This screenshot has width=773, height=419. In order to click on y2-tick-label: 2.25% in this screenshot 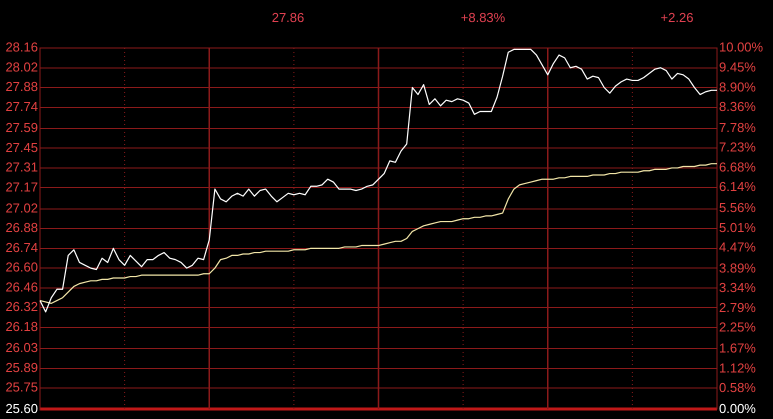, I will do `click(737, 327)`.